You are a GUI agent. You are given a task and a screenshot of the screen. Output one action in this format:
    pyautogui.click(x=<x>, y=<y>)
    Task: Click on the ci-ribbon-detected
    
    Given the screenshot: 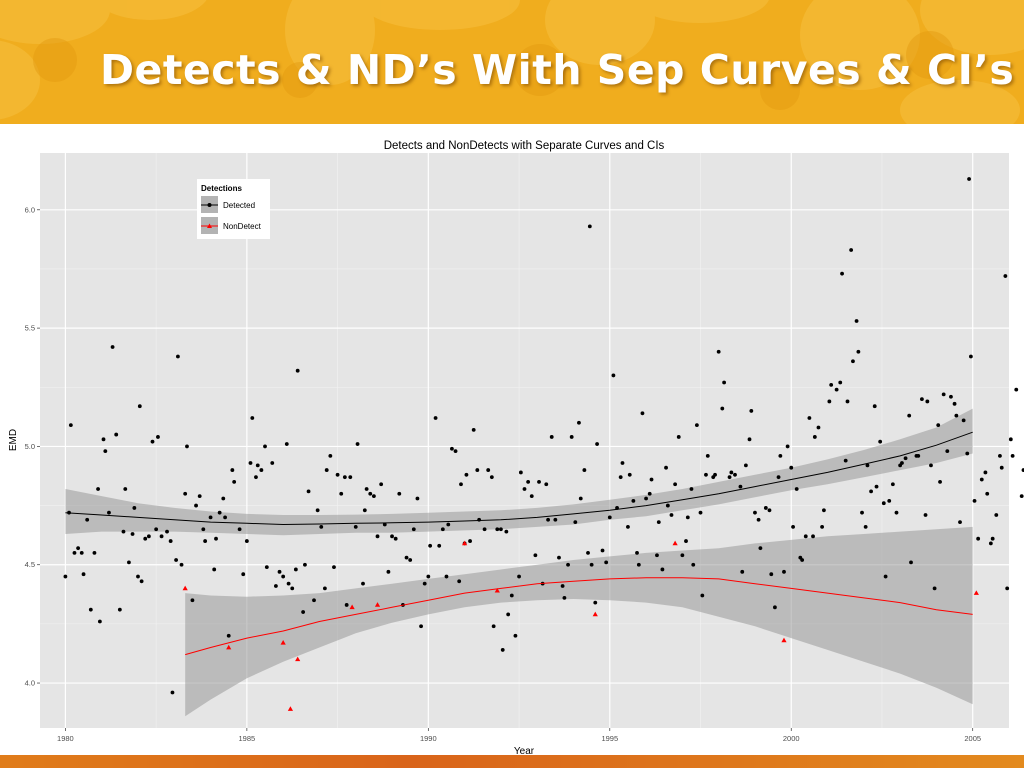 What is the action you would take?
    pyautogui.click(x=519, y=472)
    